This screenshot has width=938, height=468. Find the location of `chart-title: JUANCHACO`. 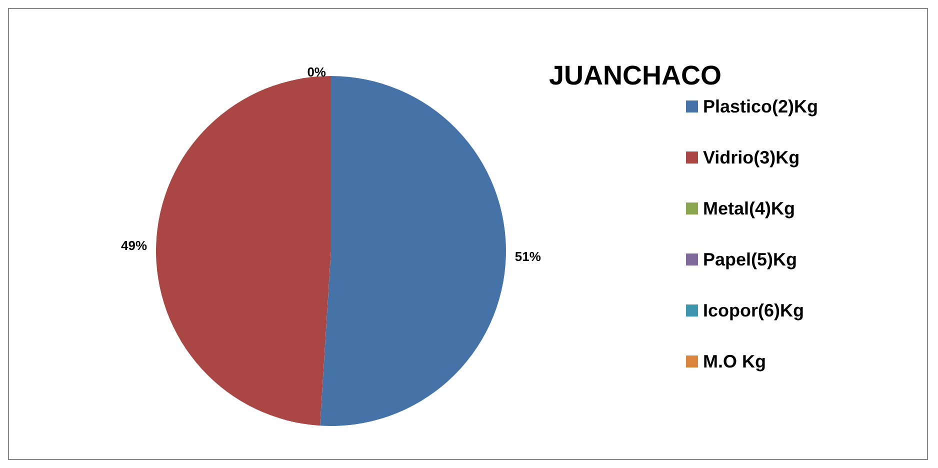

chart-title: JUANCHACO is located at coordinates (635, 75).